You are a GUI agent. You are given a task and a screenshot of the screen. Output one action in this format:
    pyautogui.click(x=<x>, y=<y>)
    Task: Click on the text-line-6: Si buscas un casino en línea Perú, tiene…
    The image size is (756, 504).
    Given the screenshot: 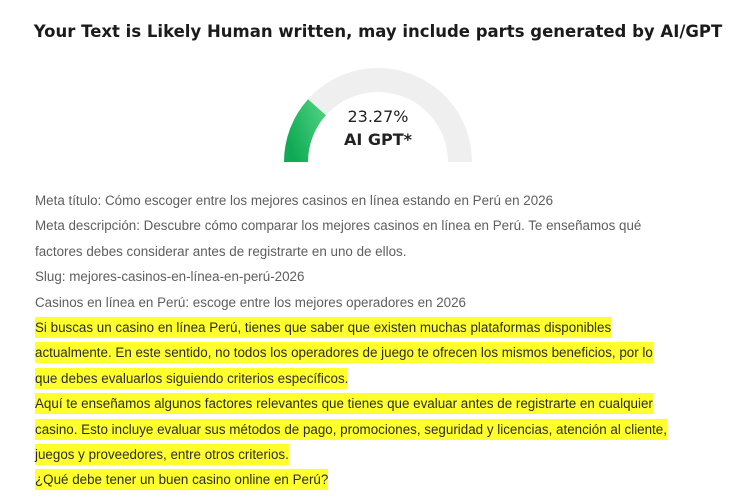 What is the action you would take?
    pyautogui.click(x=380, y=327)
    